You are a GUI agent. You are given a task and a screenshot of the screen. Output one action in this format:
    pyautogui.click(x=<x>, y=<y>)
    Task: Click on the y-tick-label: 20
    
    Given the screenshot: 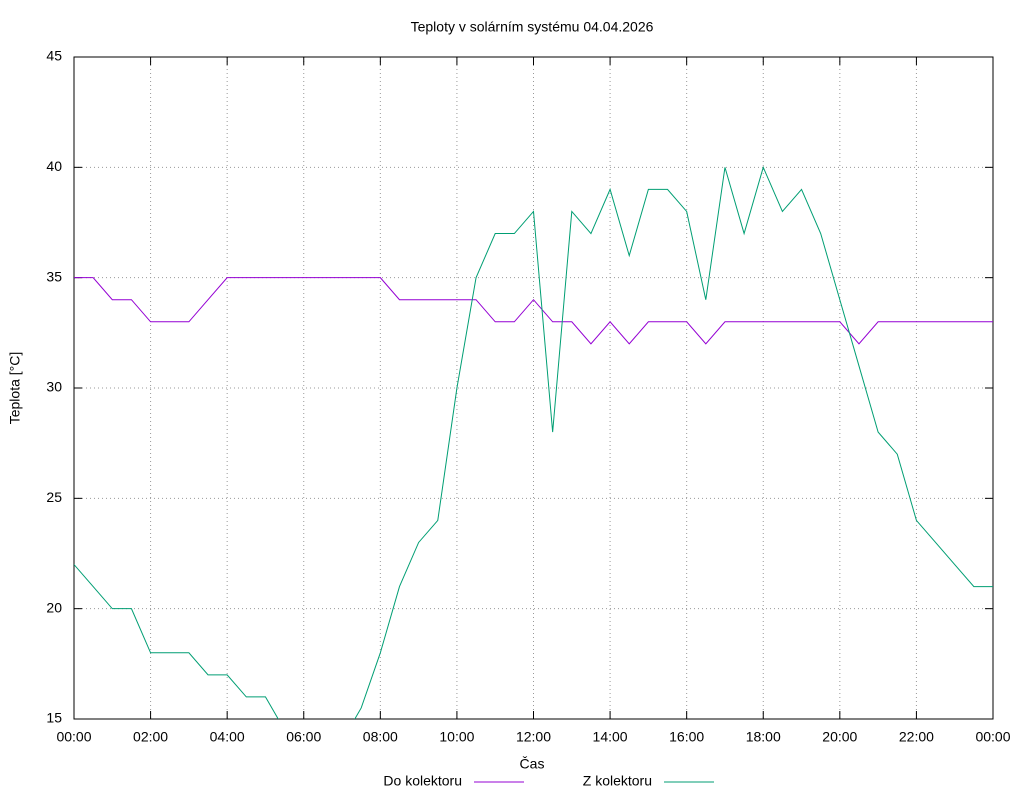 What is the action you would take?
    pyautogui.click(x=54, y=607)
    